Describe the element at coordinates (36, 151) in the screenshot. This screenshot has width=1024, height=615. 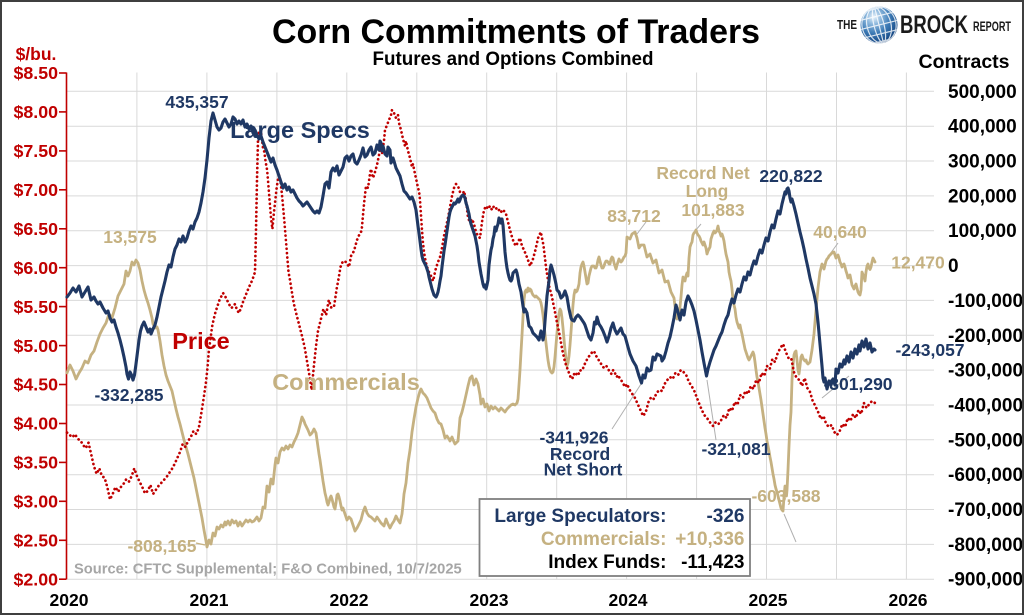
I see `svg-text: $7.50` at that location.